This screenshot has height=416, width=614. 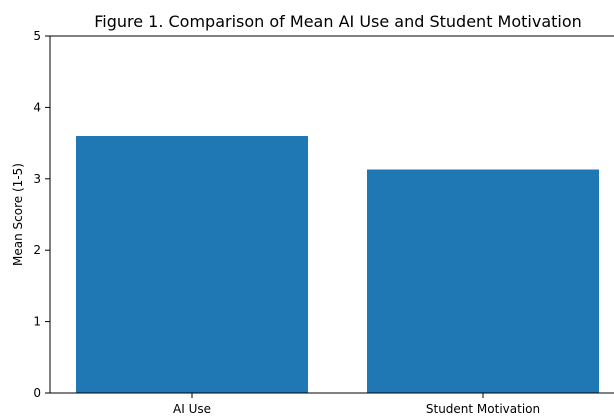 I want to click on x-tick-label-ai-use: AI Use, so click(x=192, y=409).